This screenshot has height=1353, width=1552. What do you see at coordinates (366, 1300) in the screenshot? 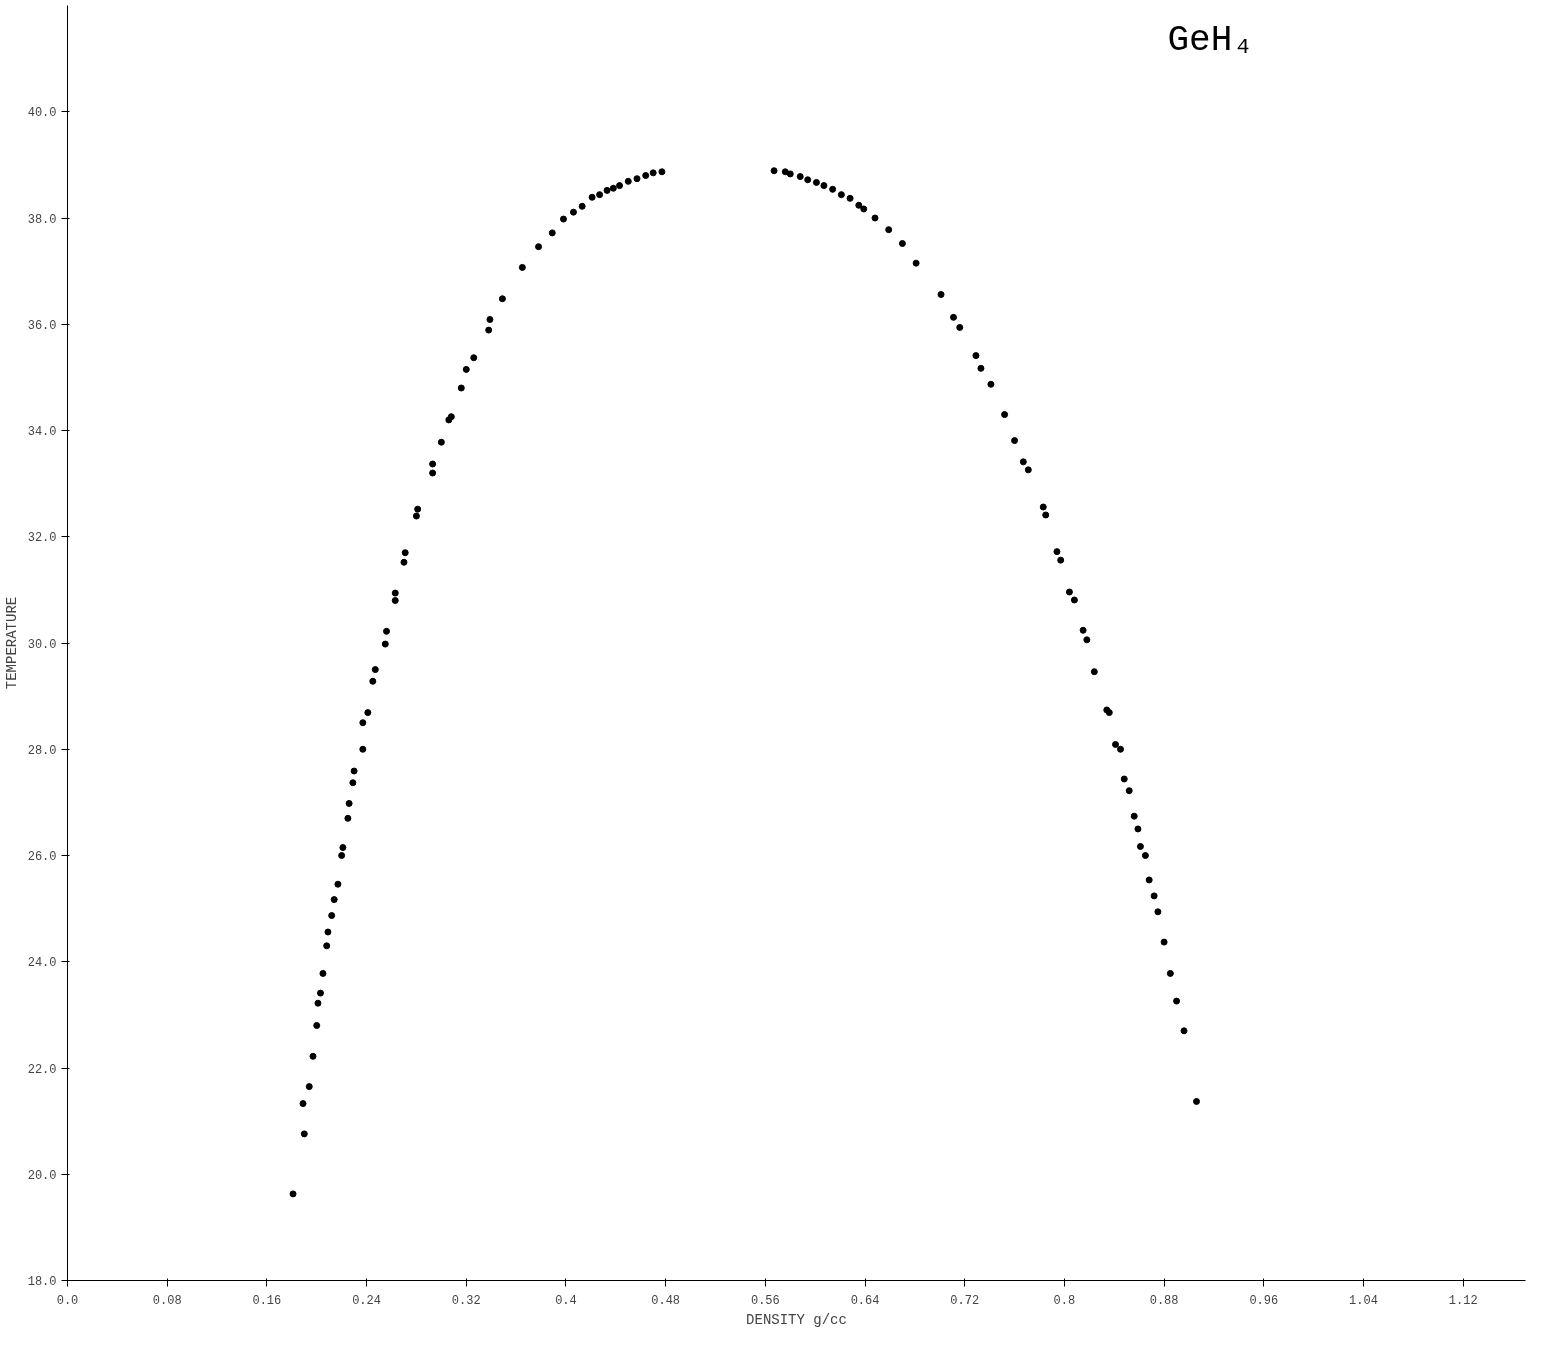
I see `x-tick-label: 0.24` at bounding box center [366, 1300].